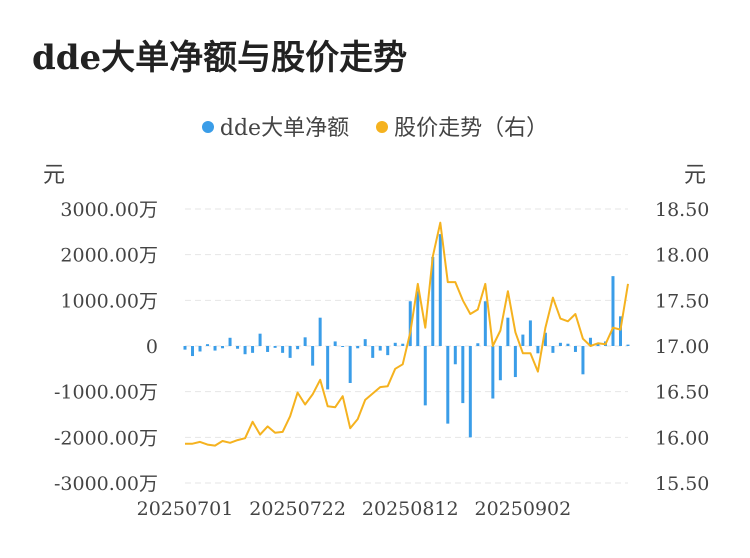 The image size is (750, 558). Describe the element at coordinates (682, 484) in the screenshot. I see `right-axis-tick-label: 15.50` at that location.